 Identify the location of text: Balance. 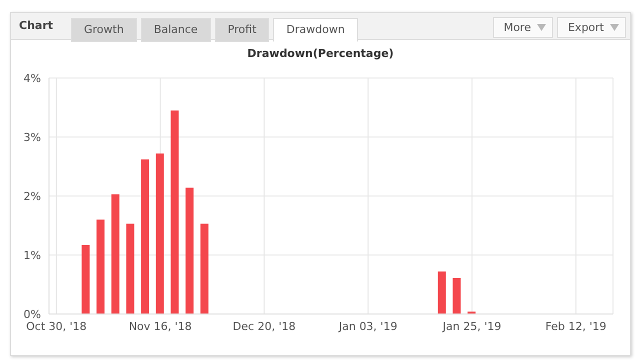
(175, 30).